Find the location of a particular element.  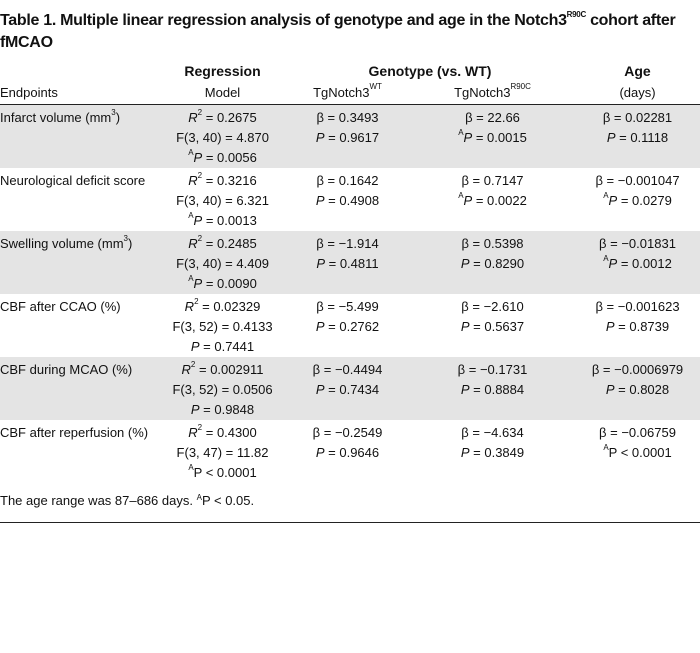

text-run: β = −1.914 is located at coordinates (347, 243).